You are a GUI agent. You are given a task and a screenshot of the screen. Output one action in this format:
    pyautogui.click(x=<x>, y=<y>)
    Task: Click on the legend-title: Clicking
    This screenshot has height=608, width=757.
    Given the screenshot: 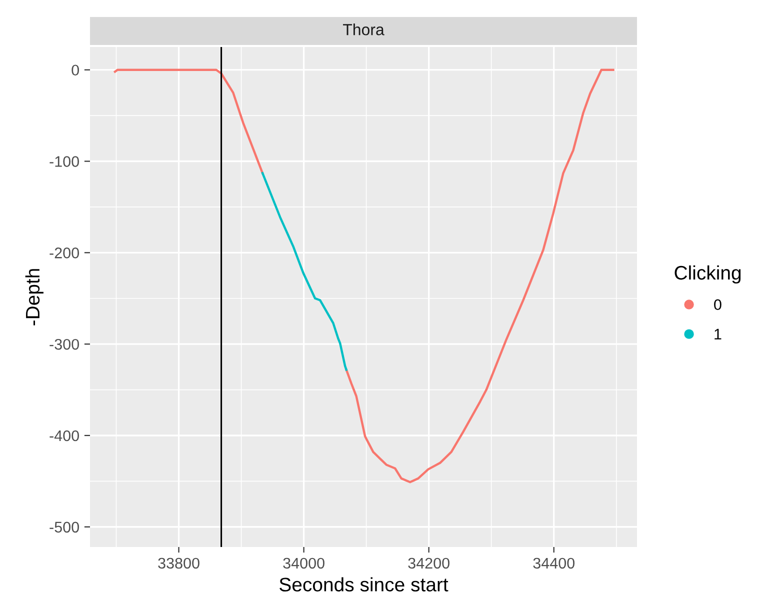 What is the action you would take?
    pyautogui.click(x=707, y=274)
    